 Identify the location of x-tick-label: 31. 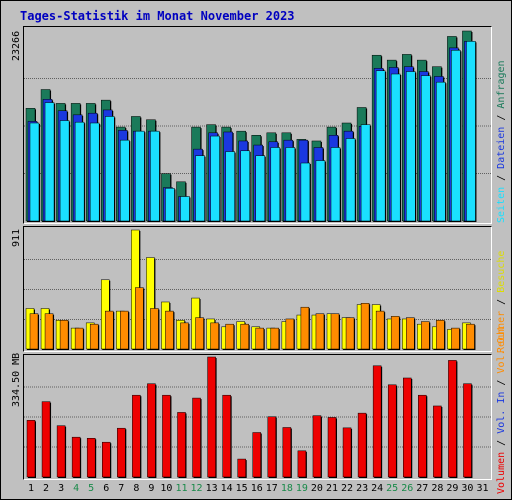
(482, 488).